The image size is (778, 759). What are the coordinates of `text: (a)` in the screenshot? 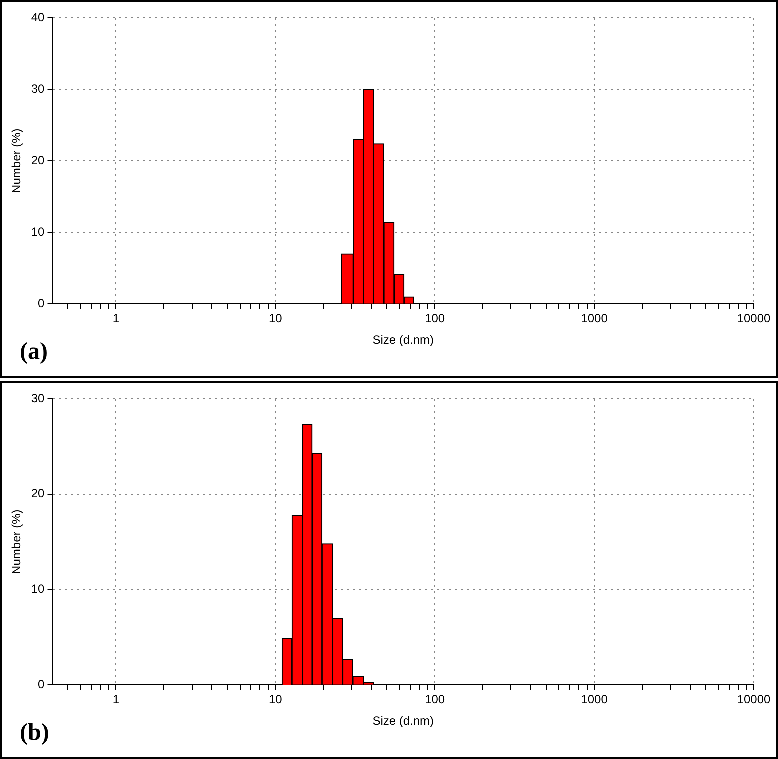 It's located at (34, 352).